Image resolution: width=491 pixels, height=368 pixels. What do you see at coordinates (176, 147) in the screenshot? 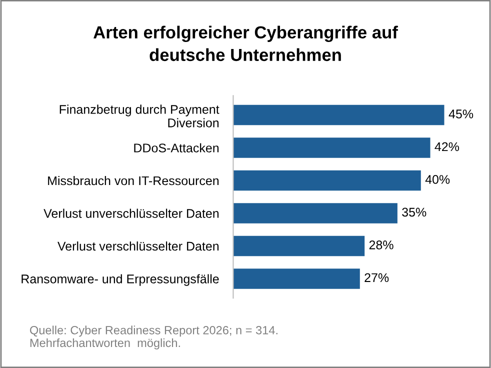
I see `y-tick-label: DDoS-Attacken` at bounding box center [176, 147].